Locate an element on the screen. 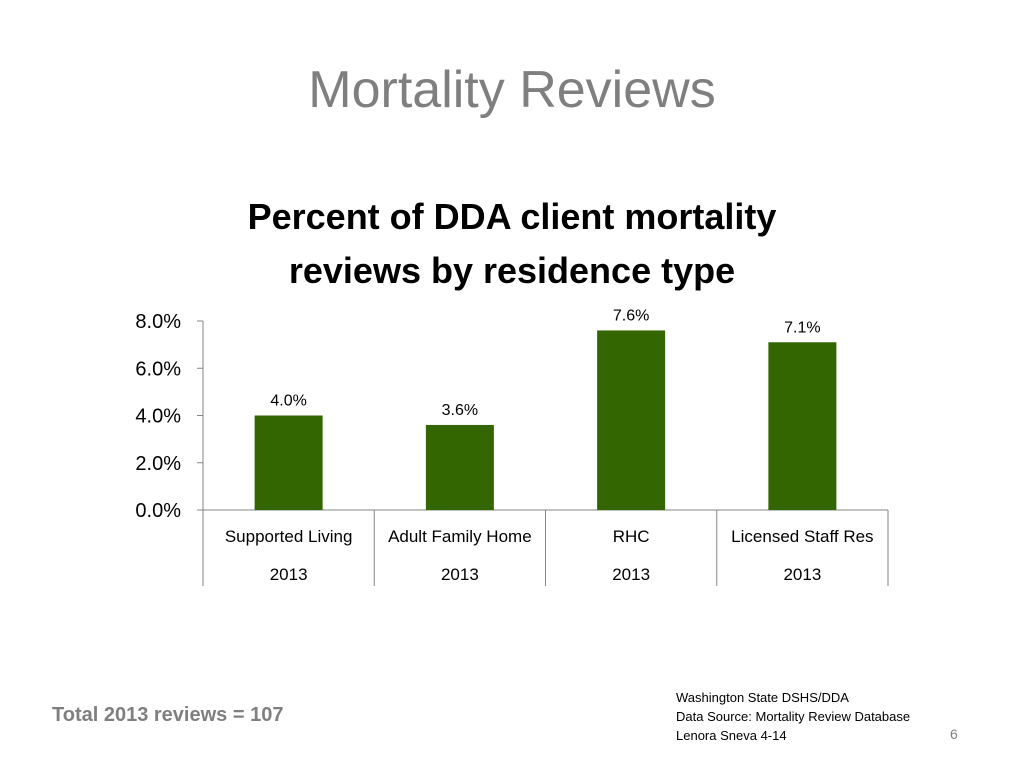 Image resolution: width=1024 pixels, height=768 pixels. y-tick-label: 6.0% is located at coordinates (158, 369).